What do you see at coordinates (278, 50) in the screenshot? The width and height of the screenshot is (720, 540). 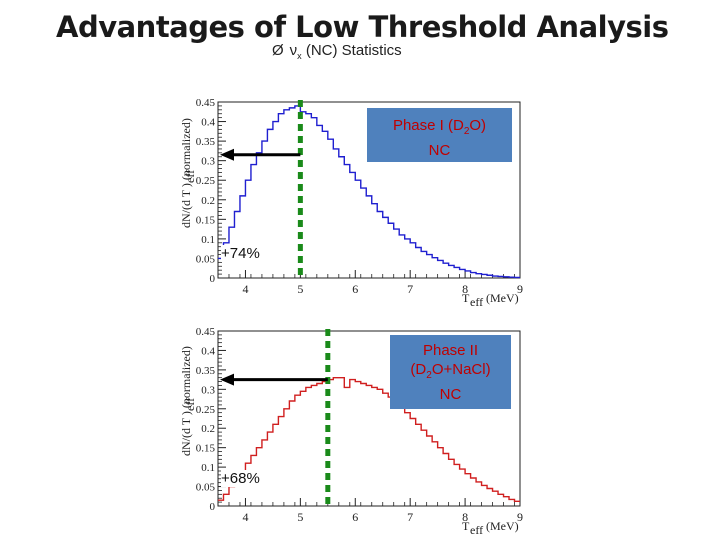 I see `bullet-arrow-icon: Ø` at bounding box center [278, 50].